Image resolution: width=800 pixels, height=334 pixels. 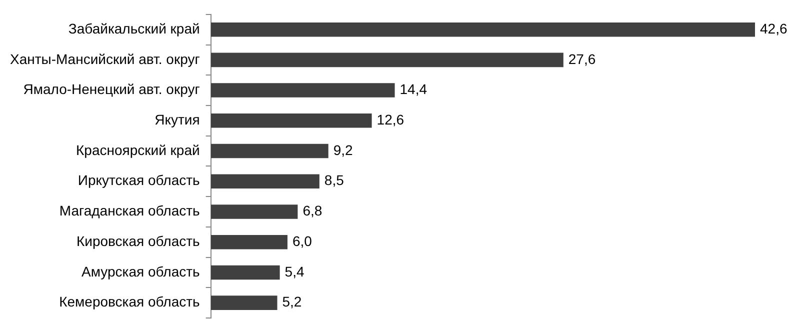 I want to click on data-label: 5,4, so click(x=294, y=271).